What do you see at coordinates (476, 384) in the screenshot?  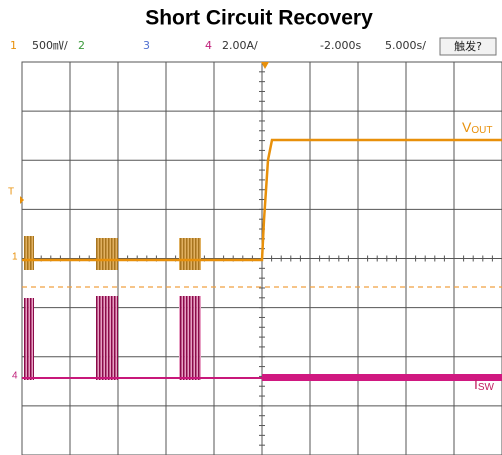 I see `isw-label-main: I` at bounding box center [476, 384].